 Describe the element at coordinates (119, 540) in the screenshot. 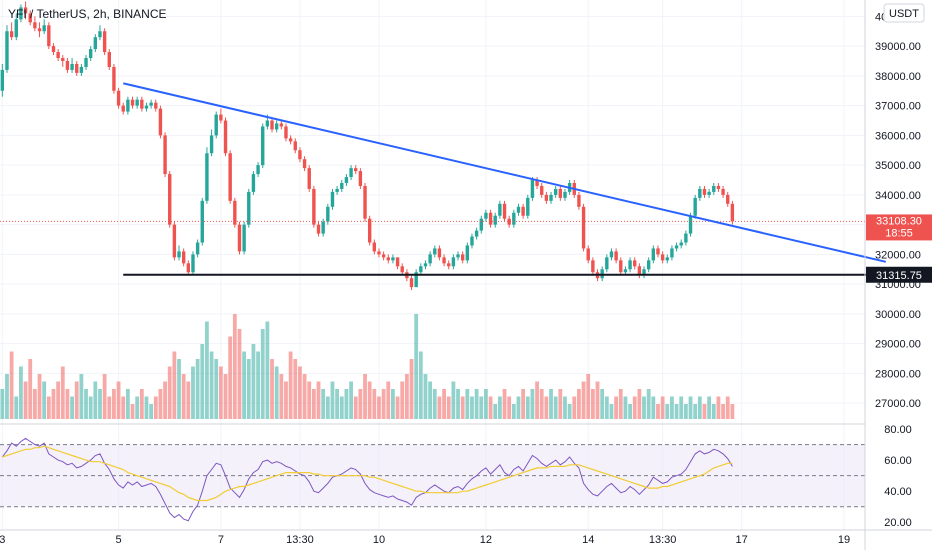

I see `time-tick-label: 5` at that location.